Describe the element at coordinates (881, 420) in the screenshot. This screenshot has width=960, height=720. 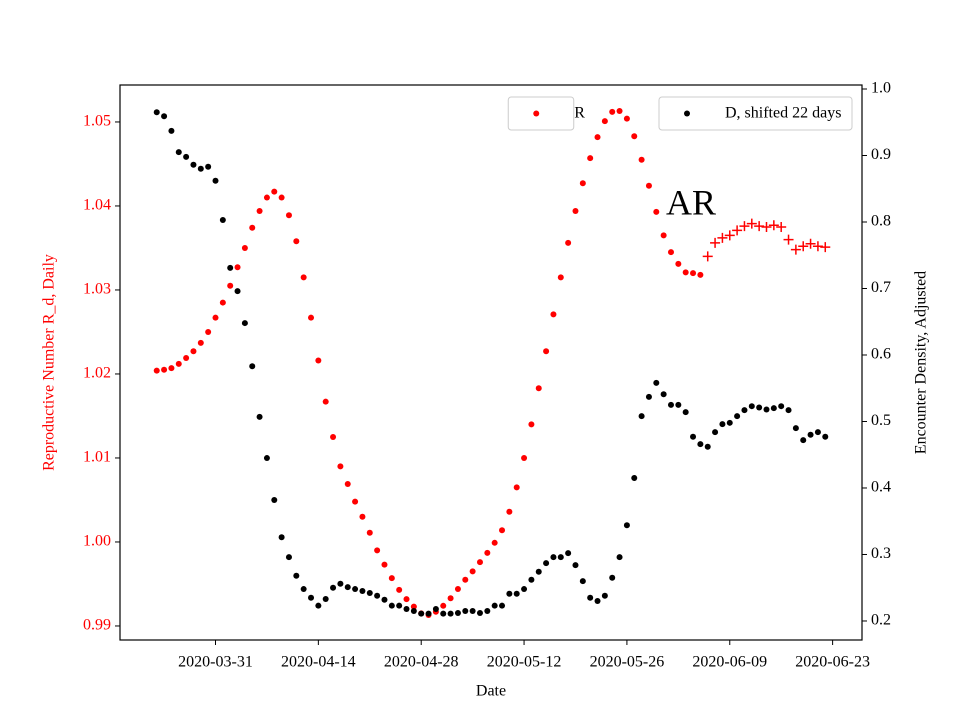
I see `y2-tick-label: 0.5` at that location.